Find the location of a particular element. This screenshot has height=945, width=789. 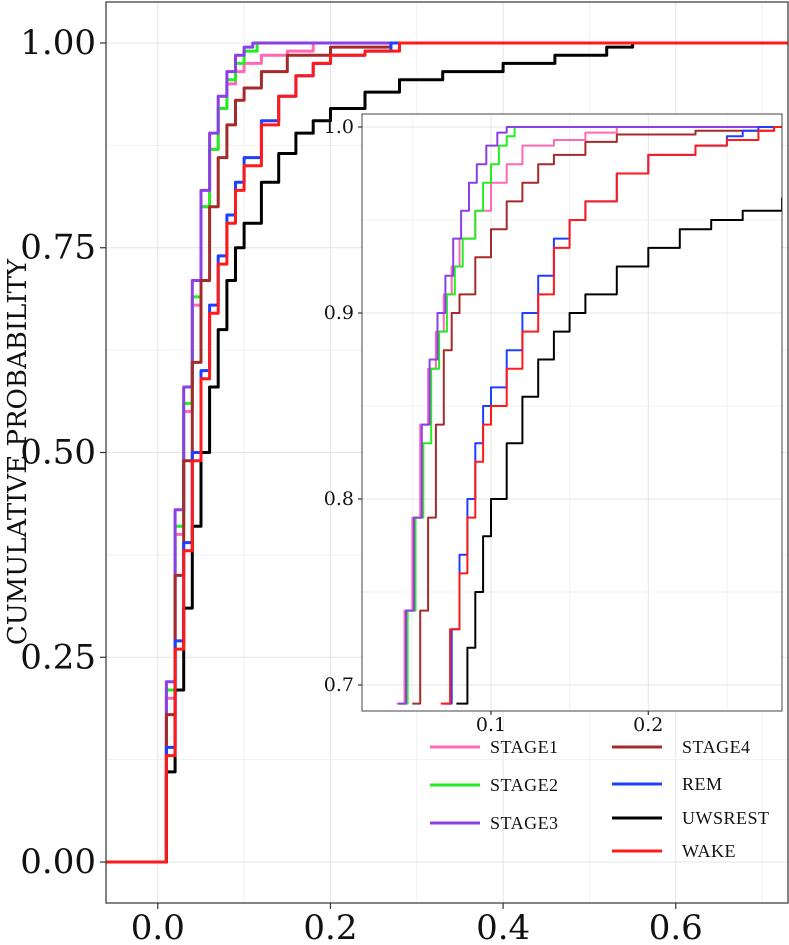

inset-y-tick-label: 0.8 is located at coordinates (339, 499).